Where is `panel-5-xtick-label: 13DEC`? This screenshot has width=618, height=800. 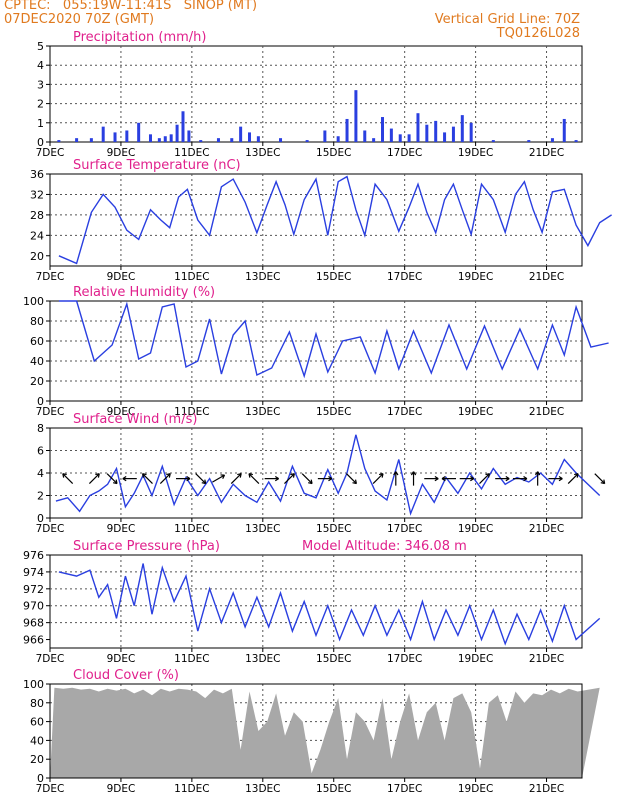 panel-5-xtick-label: 13DEC is located at coordinates (262, 789).